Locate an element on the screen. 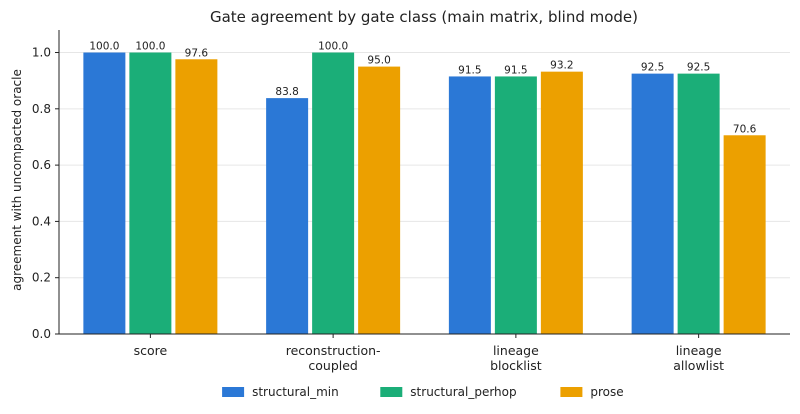 This screenshot has height=414, width=800. x-tick-label: coupled is located at coordinates (332, 365).